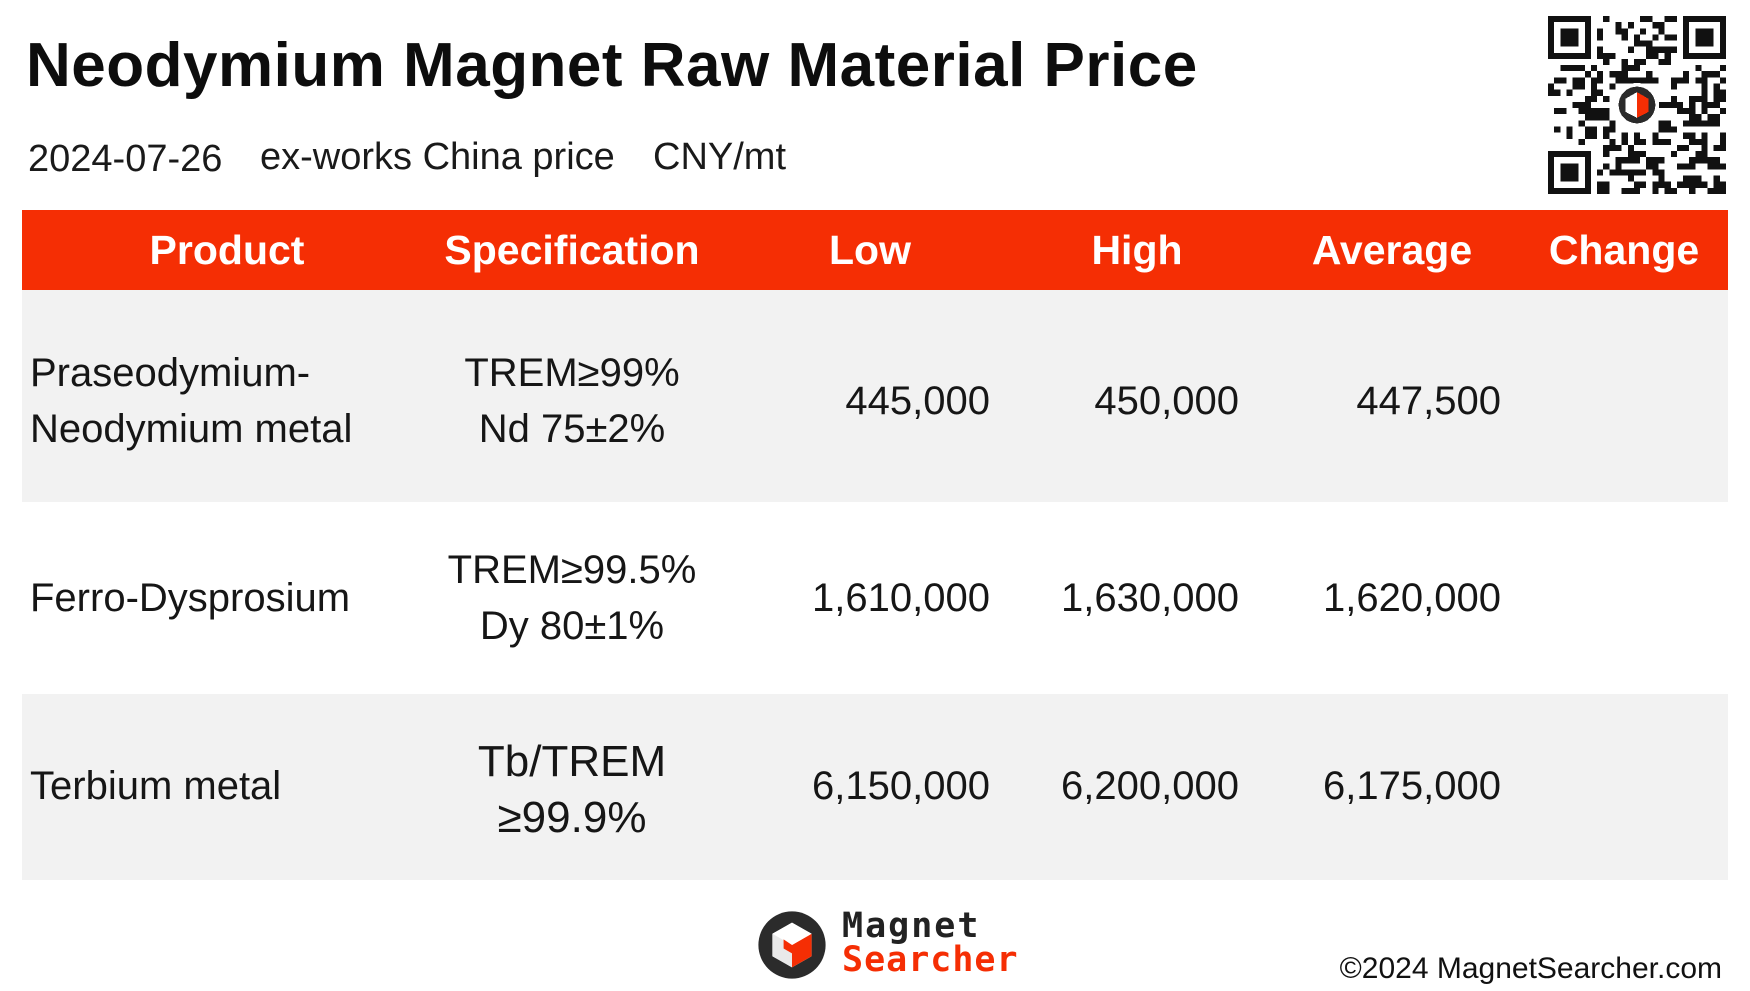  Describe the element at coordinates (901, 786) in the screenshot. I see `price-low: 6,150,000` at that location.